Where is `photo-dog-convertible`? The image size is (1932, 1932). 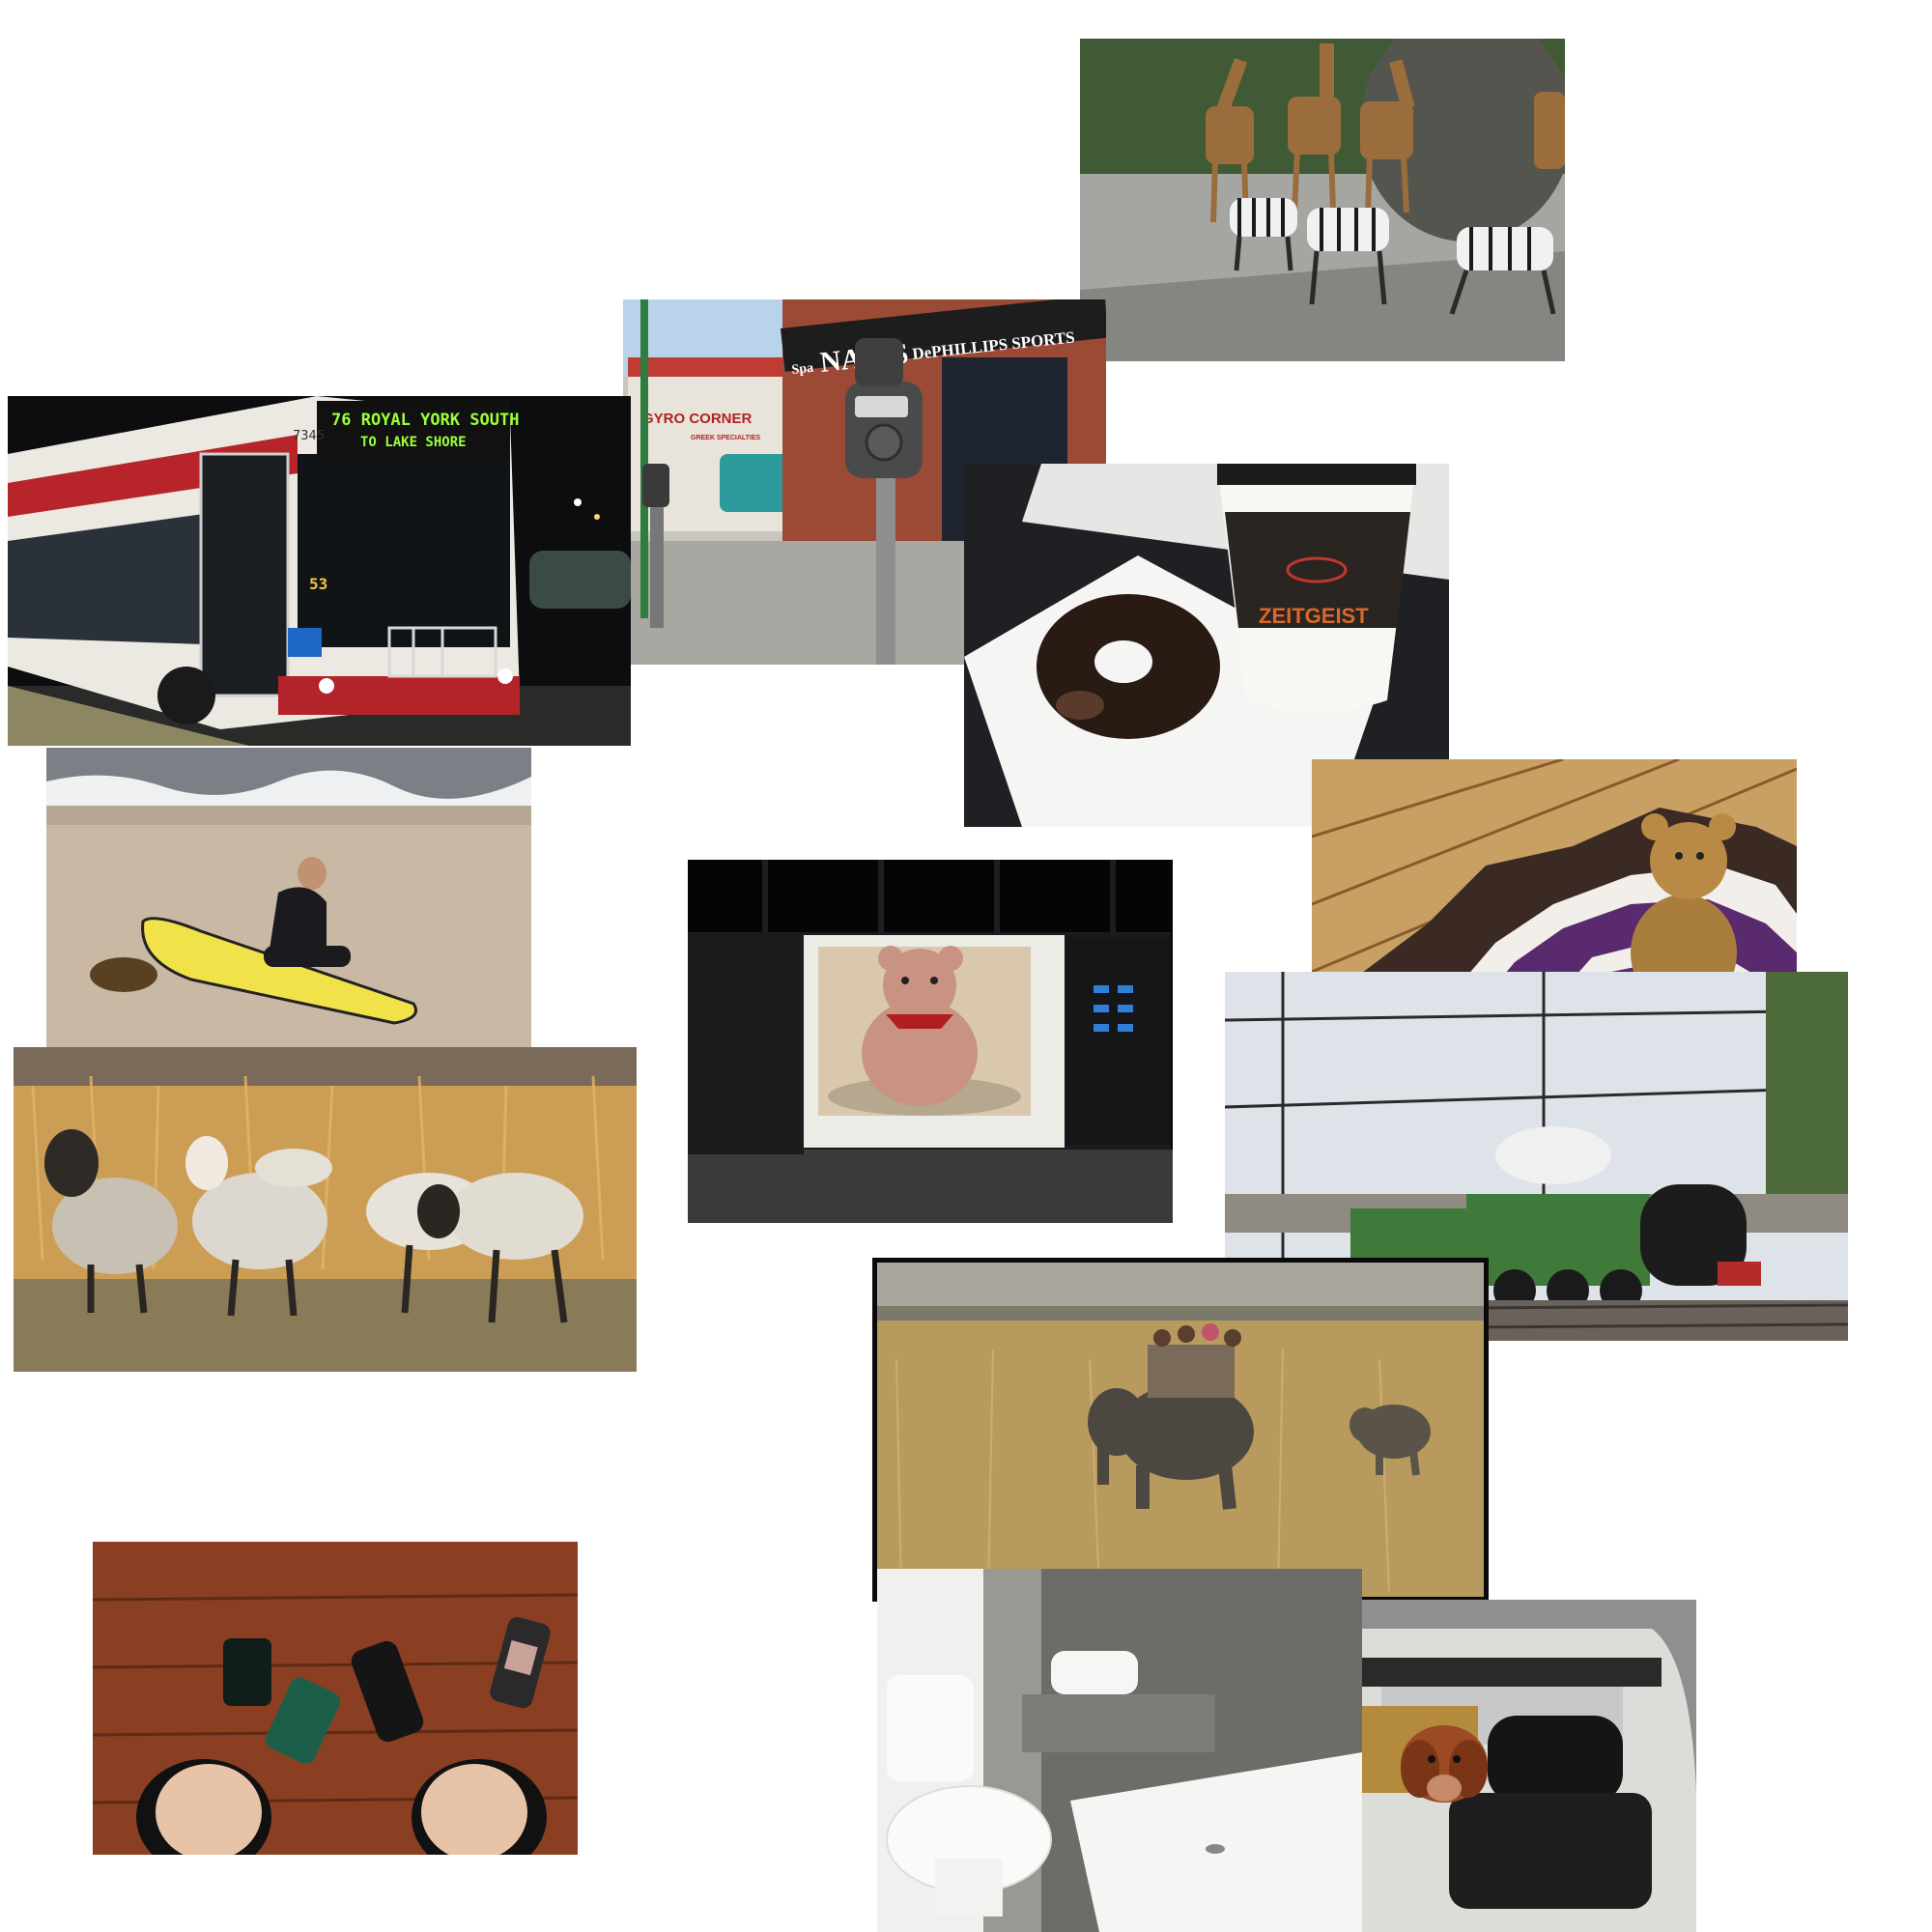 photo-dog-convertible is located at coordinates (1529, 1766).